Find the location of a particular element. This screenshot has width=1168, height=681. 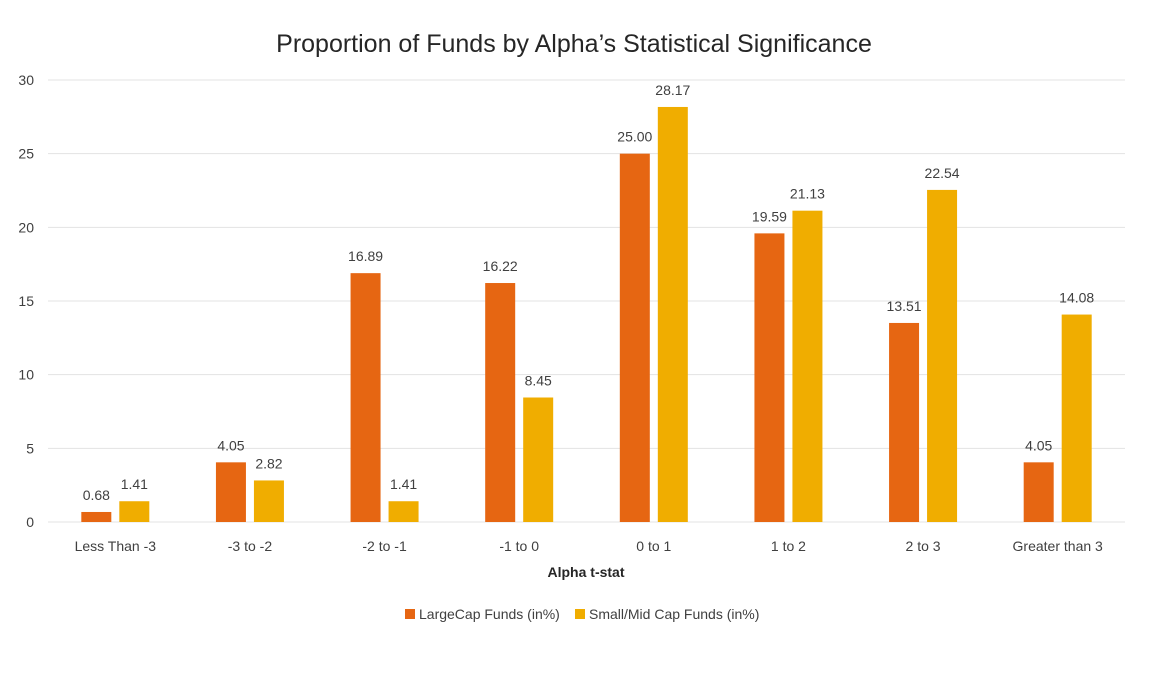

y-tick-label: 30 is located at coordinates (26, 80).